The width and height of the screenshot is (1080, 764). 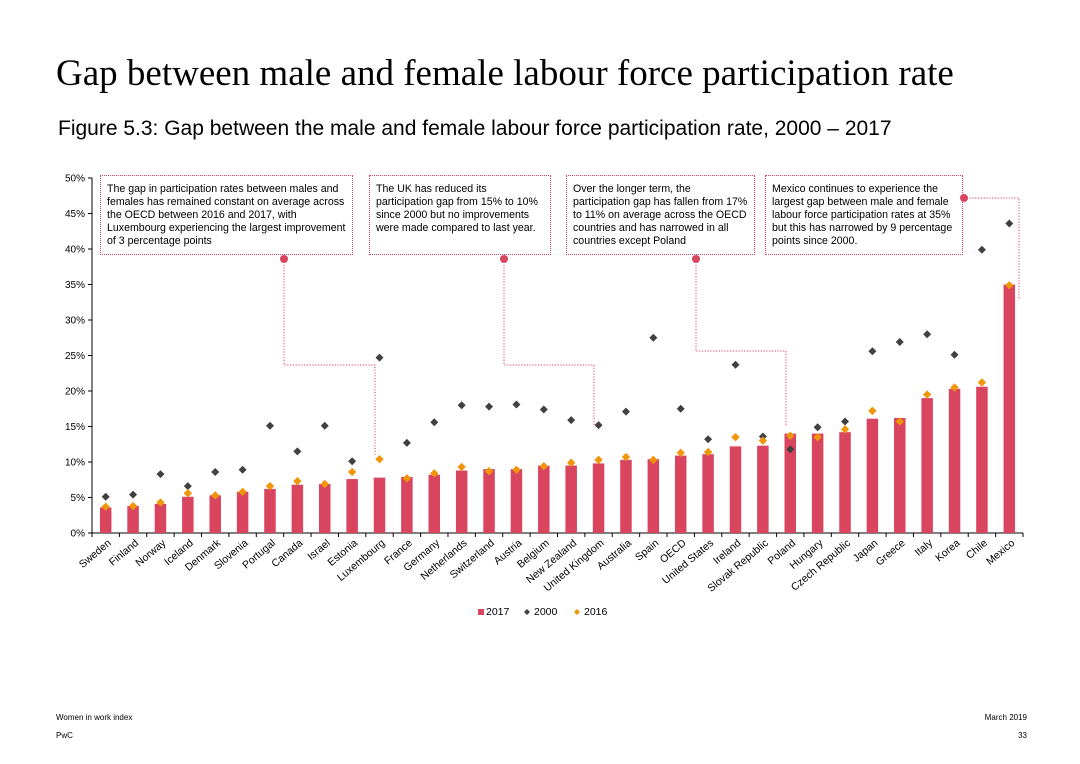 I want to click on marker-2016-iceland, so click(x=188, y=493).